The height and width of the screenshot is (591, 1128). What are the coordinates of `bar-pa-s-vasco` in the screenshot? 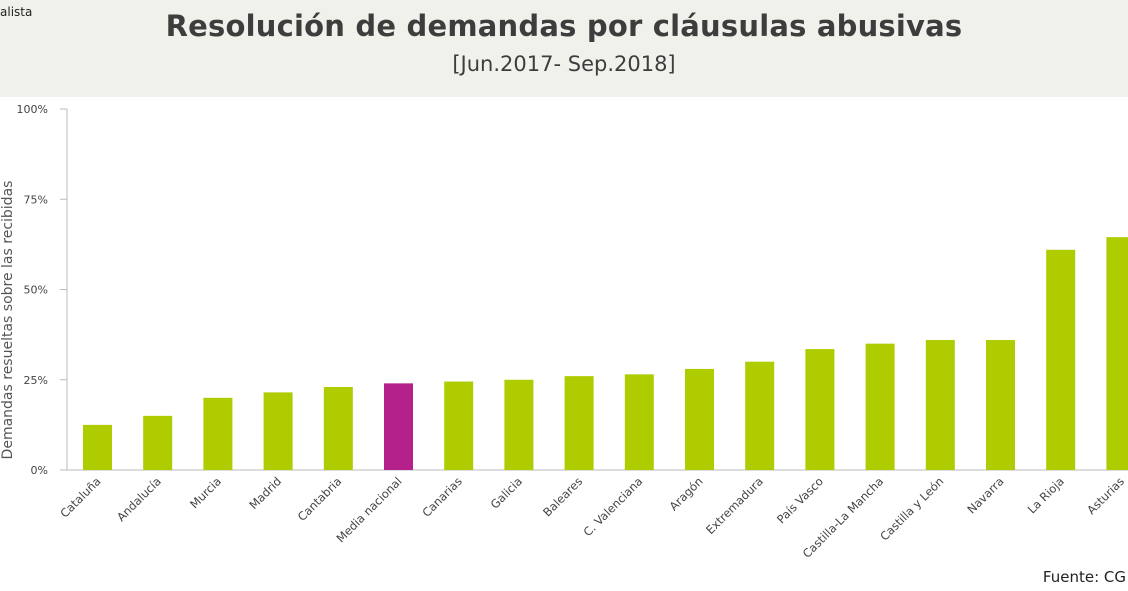 It's located at (820, 409).